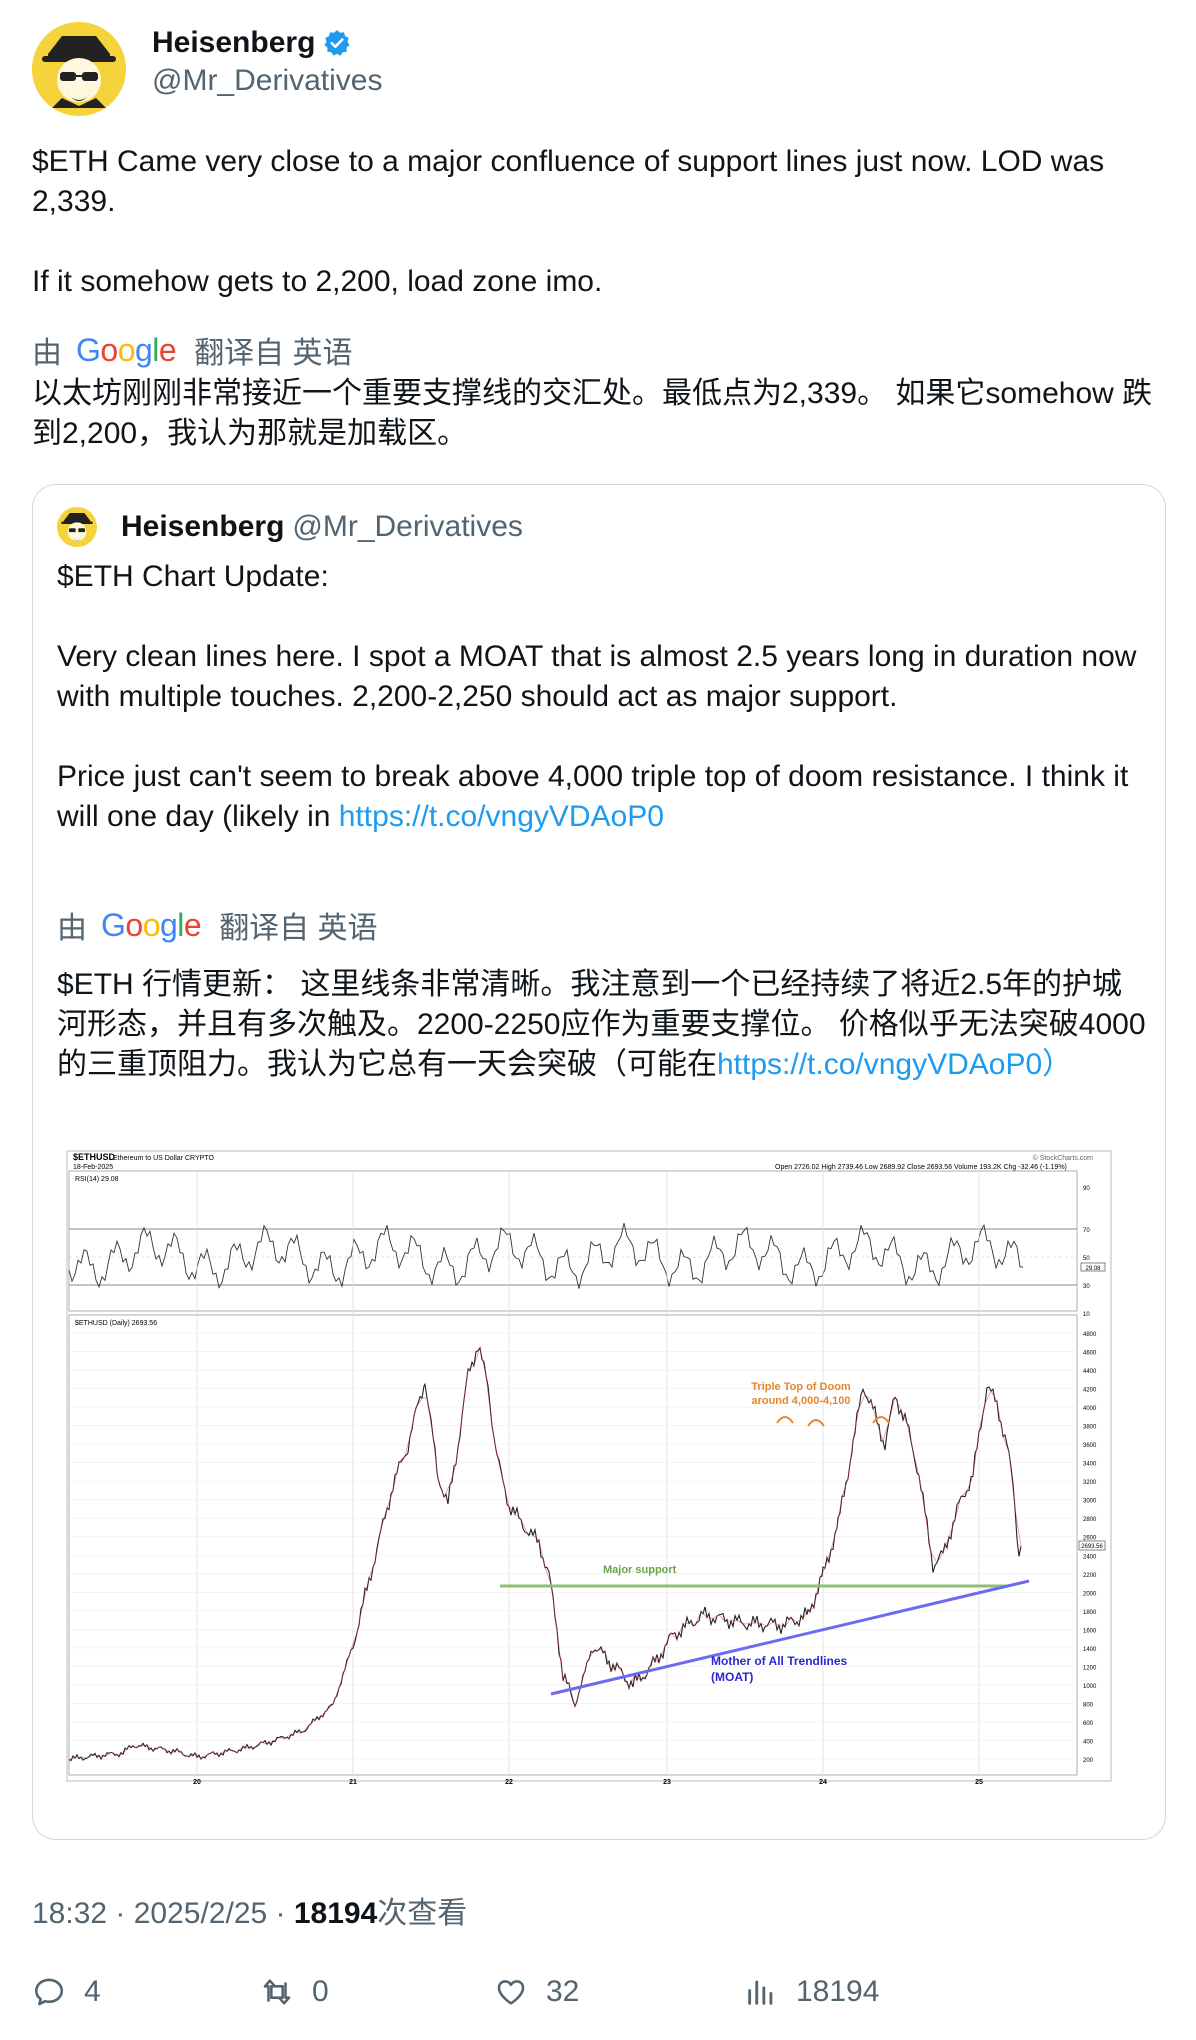 This screenshot has height=2040, width=1196. What do you see at coordinates (1090, 1539) in the screenshot?
I see `price-tick-label: 2600` at bounding box center [1090, 1539].